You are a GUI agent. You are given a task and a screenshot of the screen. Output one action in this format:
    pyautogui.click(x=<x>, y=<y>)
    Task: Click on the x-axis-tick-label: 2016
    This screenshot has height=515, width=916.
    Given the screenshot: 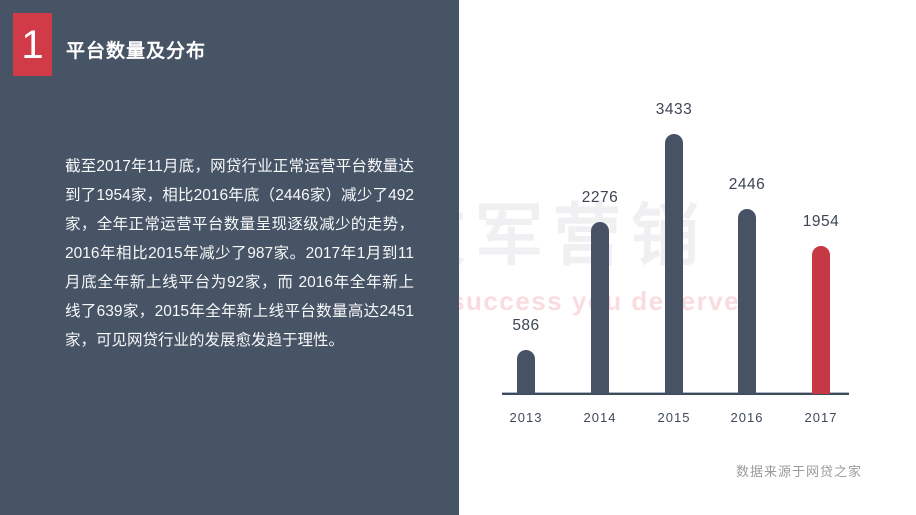 What is the action you would take?
    pyautogui.click(x=747, y=417)
    